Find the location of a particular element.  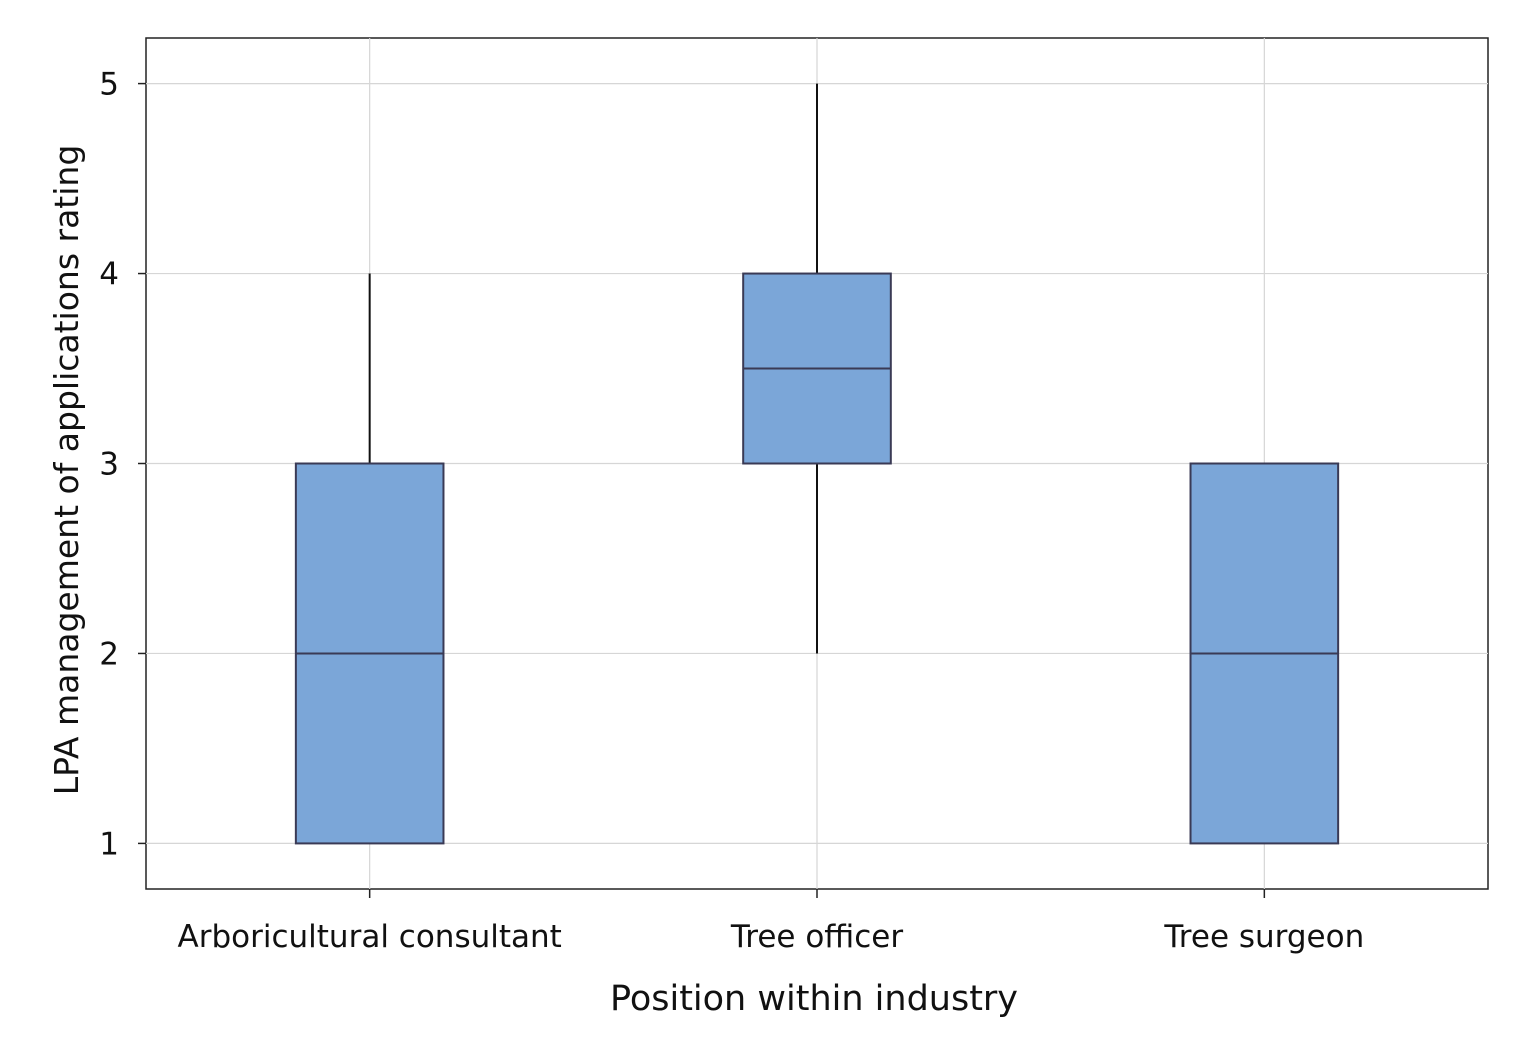

y-tick-label: 3 is located at coordinates (109, 465).